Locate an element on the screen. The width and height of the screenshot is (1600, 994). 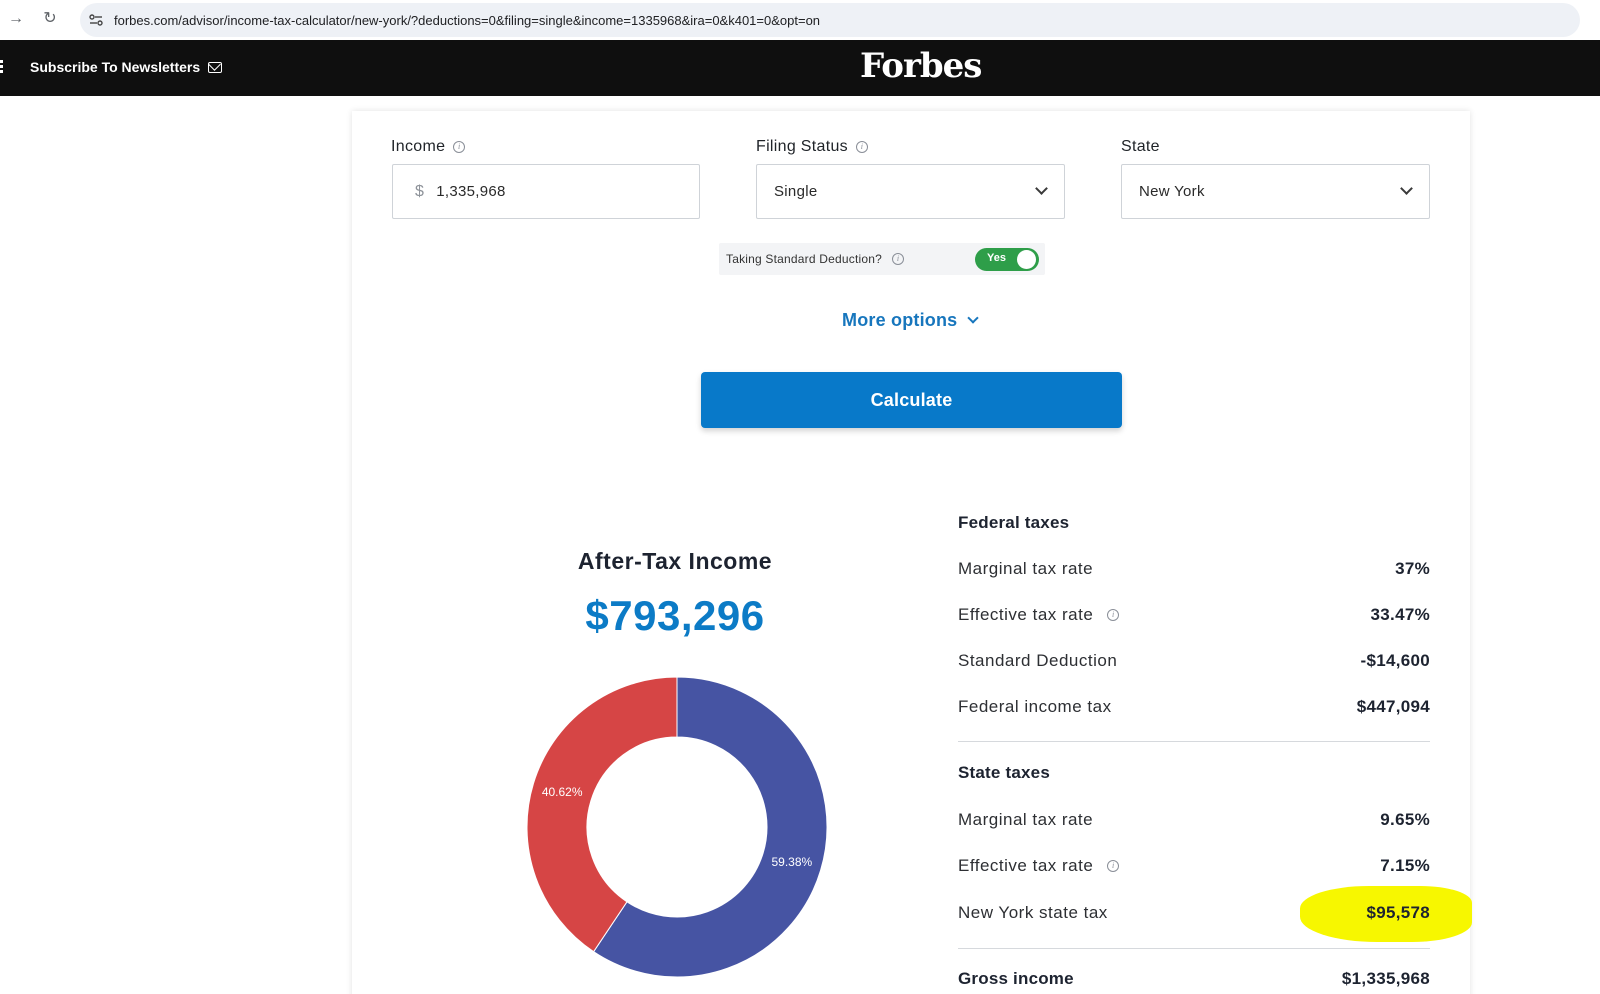
toggle-knob is located at coordinates (1026, 259).